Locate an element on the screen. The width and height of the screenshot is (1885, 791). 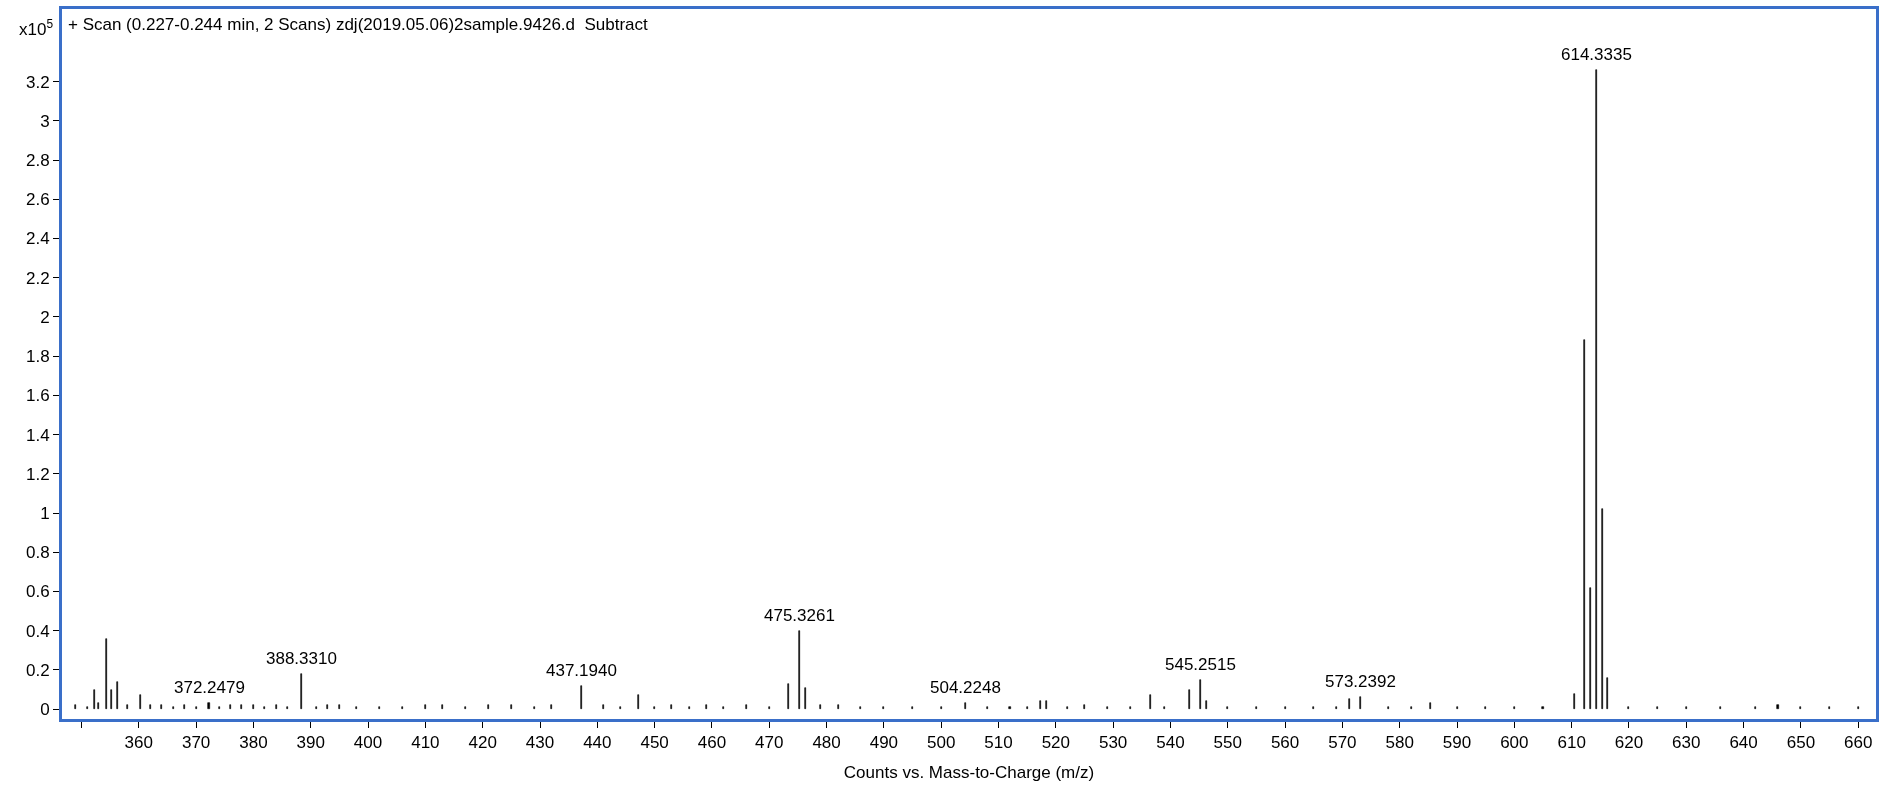
x-tick-label: 640 is located at coordinates (1743, 743).